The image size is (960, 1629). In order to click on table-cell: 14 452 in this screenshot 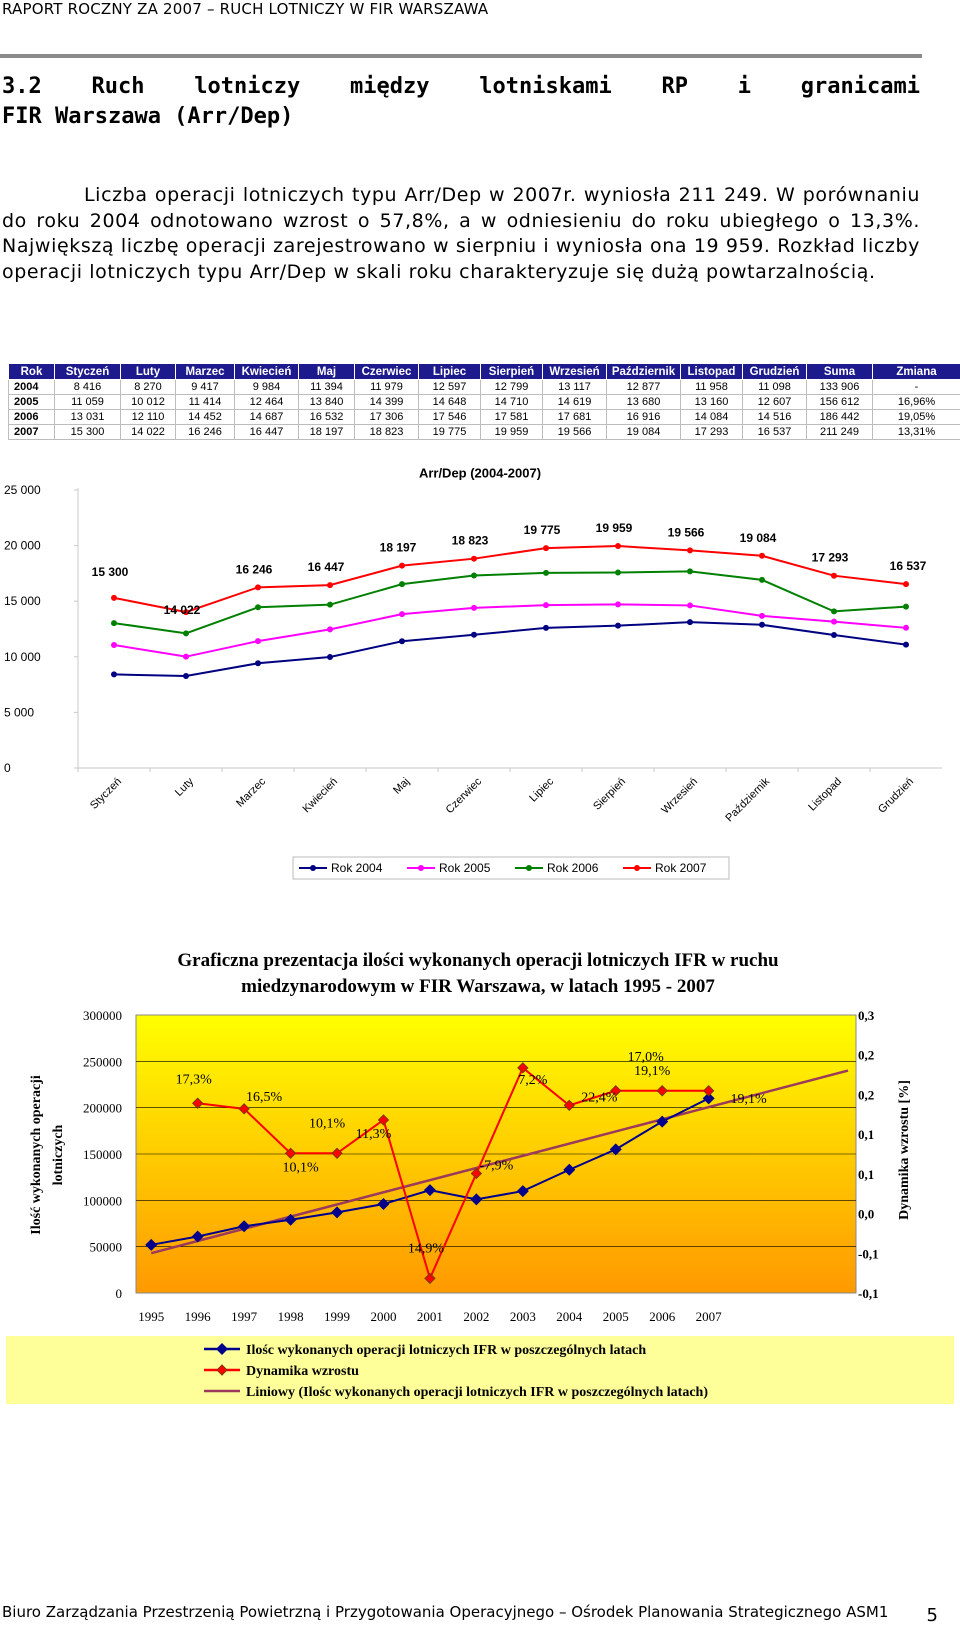, I will do `click(205, 417)`.